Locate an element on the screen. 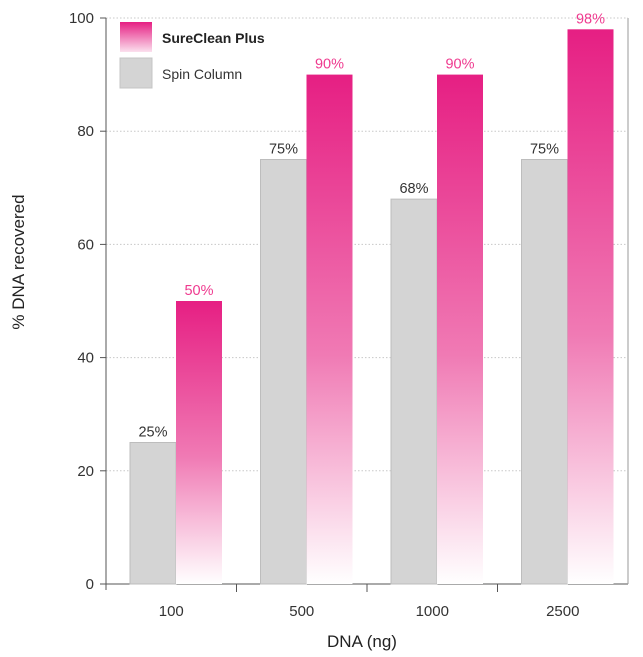  legend-swatch-spin-column is located at coordinates (136, 73).